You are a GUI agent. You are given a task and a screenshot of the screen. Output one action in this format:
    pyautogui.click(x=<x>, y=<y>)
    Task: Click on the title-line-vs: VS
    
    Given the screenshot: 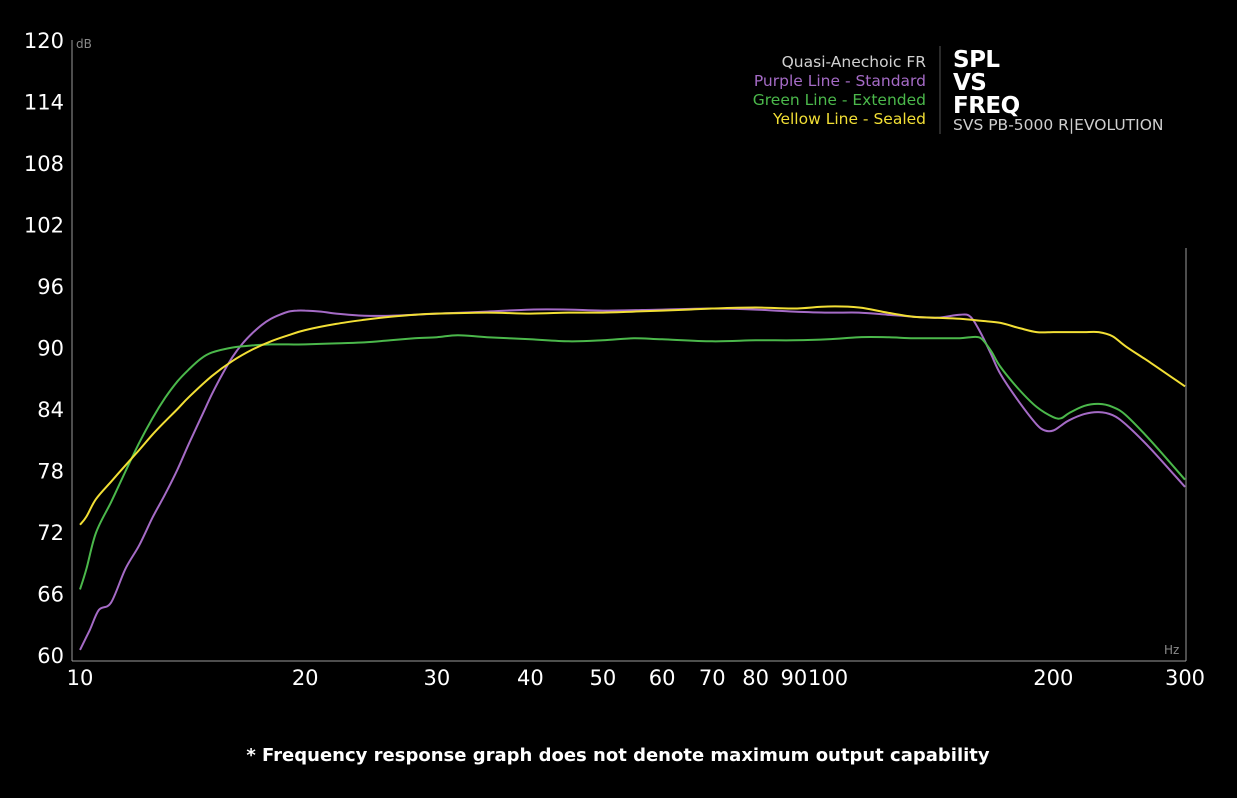 What is the action you would take?
    pyautogui.click(x=969, y=83)
    